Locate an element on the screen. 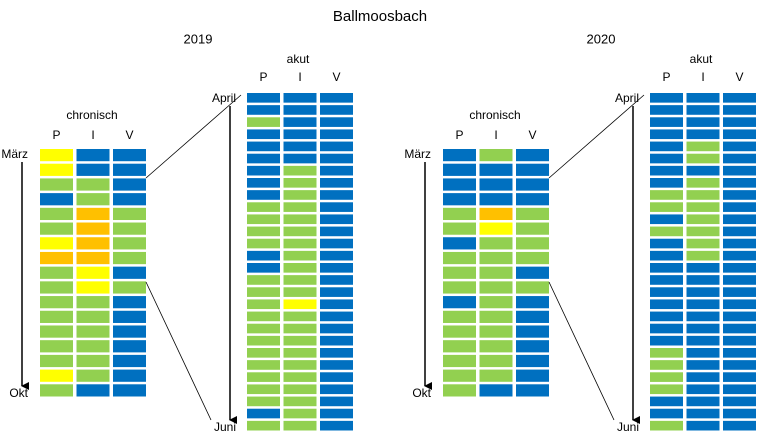 This screenshot has height=440, width=760. column-label: V is located at coordinates (129, 135).